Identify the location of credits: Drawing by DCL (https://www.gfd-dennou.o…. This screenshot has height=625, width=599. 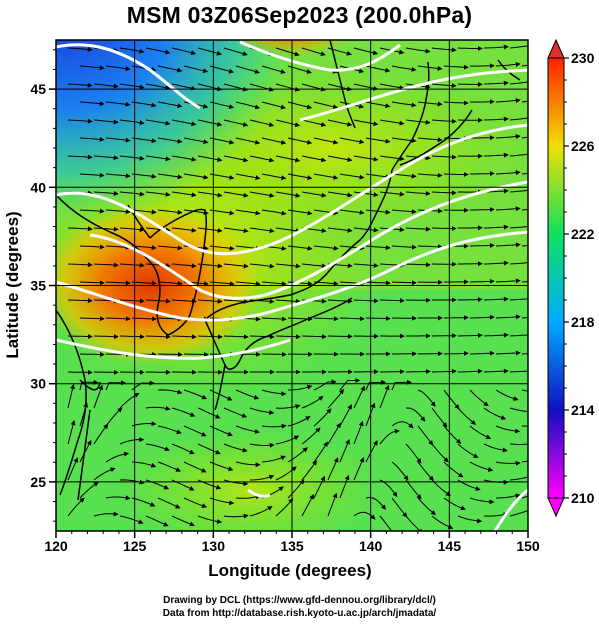
(299, 607).